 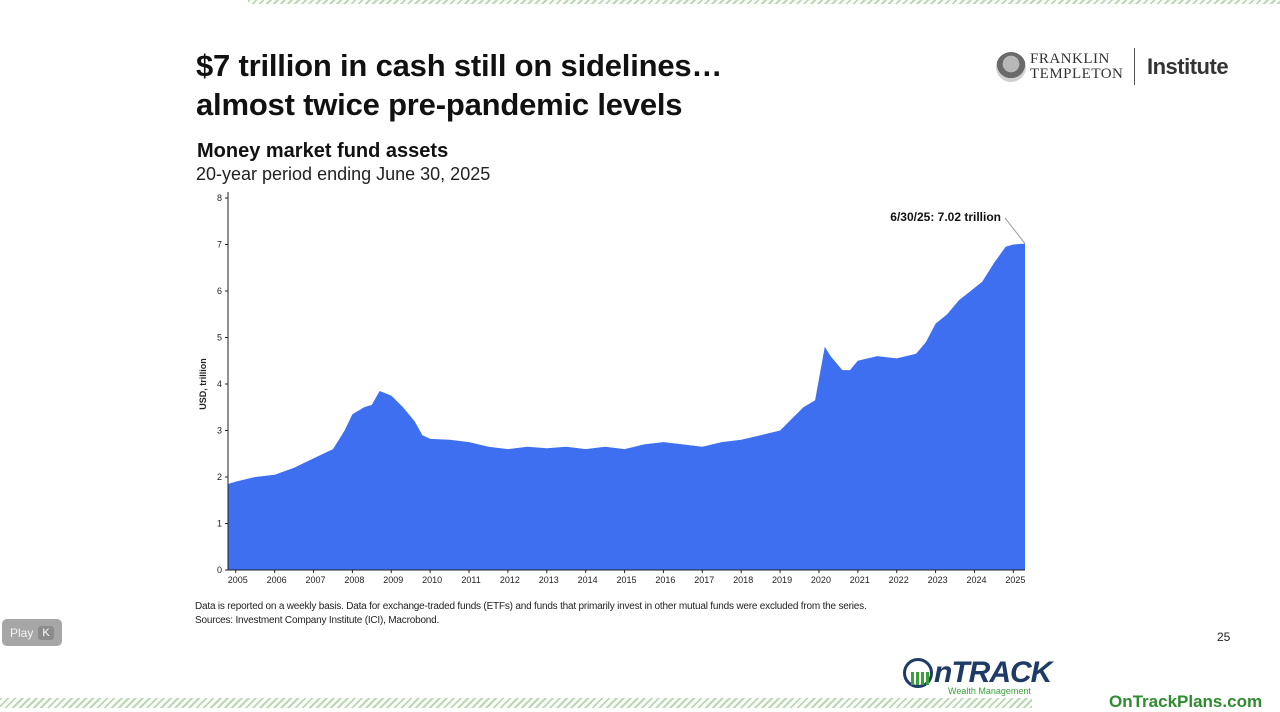 I want to click on y-tick-label: 5, so click(x=219, y=338).